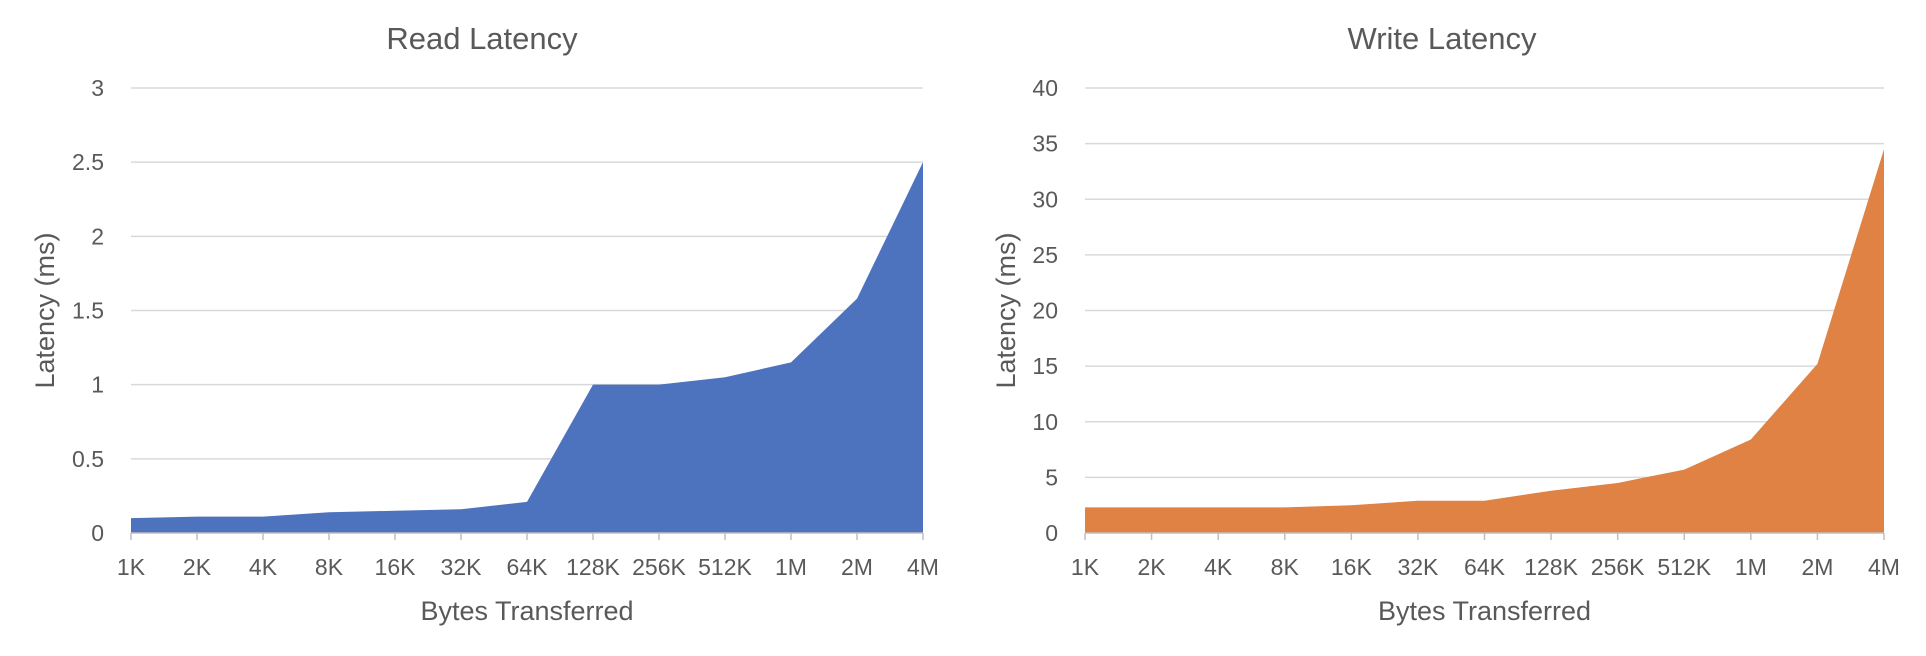 The width and height of the screenshot is (1926, 656). I want to click on y-tick-label: 20, so click(1045, 311).